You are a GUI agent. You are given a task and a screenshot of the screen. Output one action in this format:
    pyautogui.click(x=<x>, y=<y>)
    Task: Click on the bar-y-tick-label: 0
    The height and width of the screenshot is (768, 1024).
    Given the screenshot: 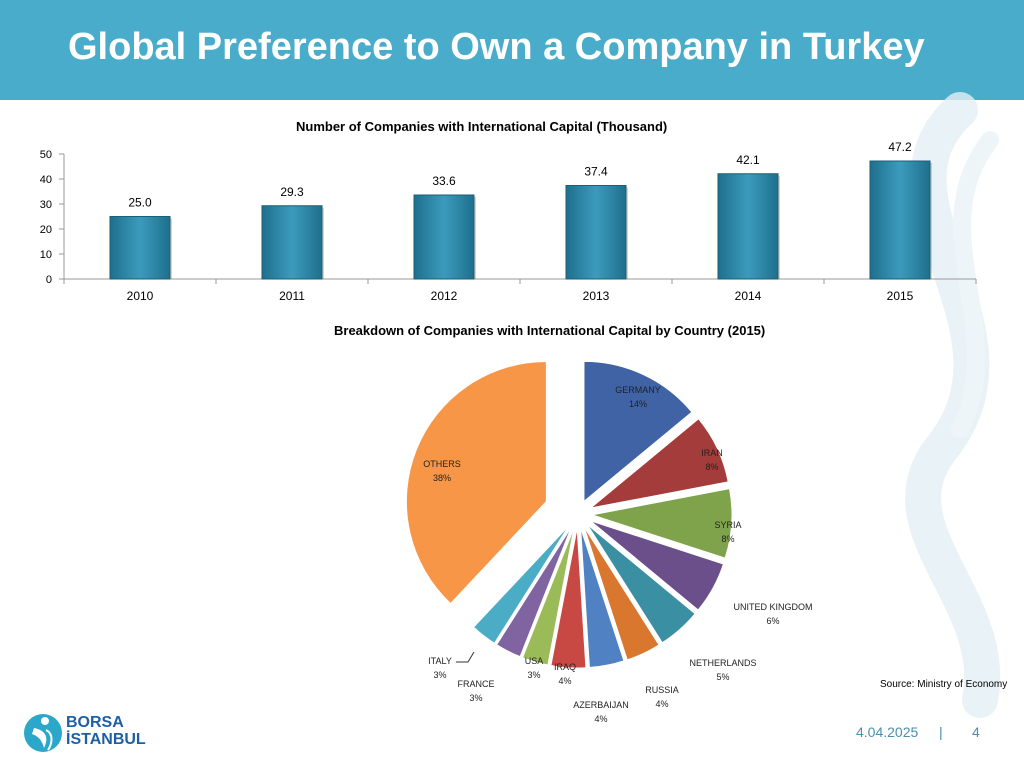 What is the action you would take?
    pyautogui.click(x=49, y=280)
    